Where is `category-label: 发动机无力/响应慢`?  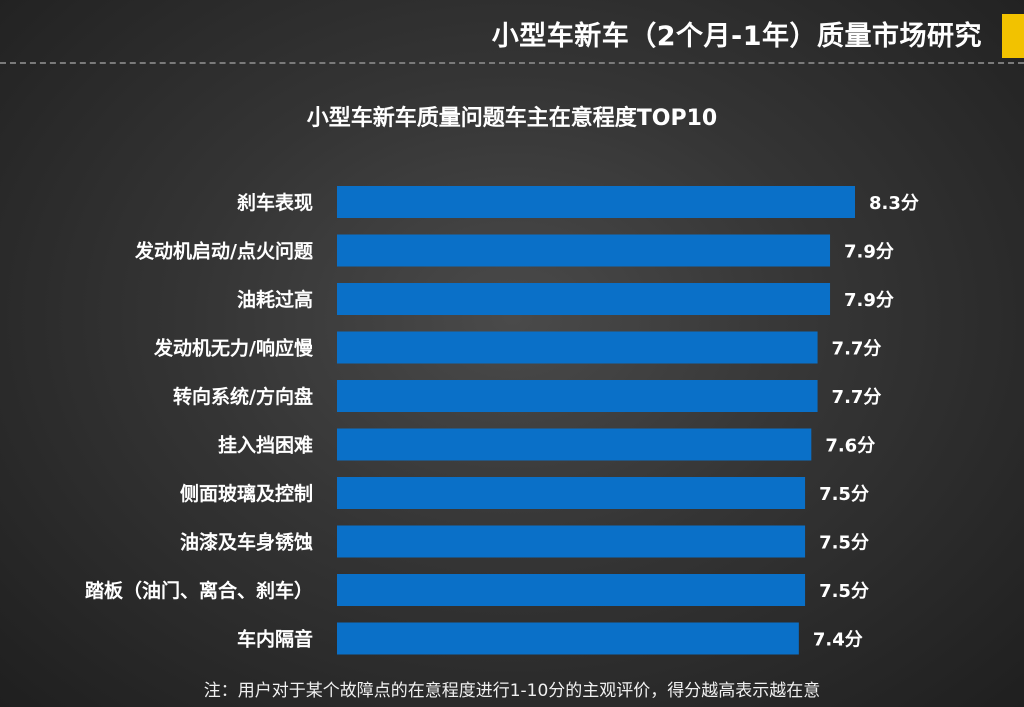
category-label: 发动机无力/响应慢 is located at coordinates (233, 348).